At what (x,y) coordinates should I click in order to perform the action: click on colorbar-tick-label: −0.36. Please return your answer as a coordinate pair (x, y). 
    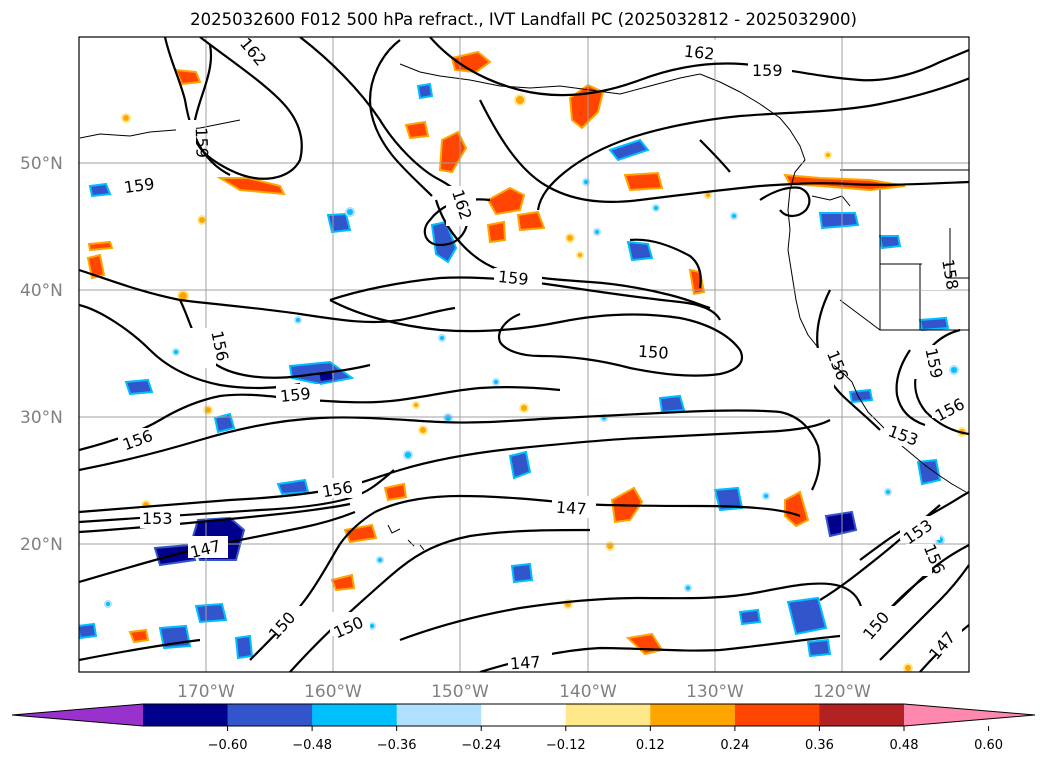
    Looking at the image, I should click on (397, 745).